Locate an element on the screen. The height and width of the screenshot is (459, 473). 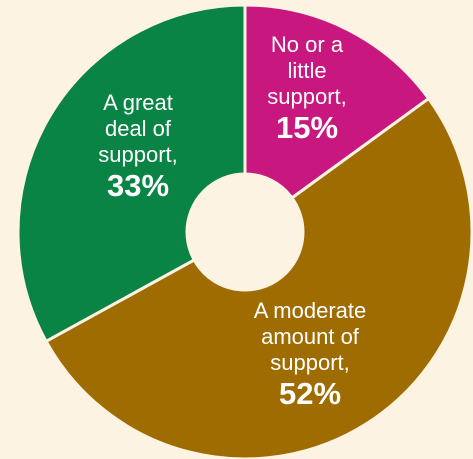
slice-label-3: A great deal of support, 33% is located at coordinates (138, 146).